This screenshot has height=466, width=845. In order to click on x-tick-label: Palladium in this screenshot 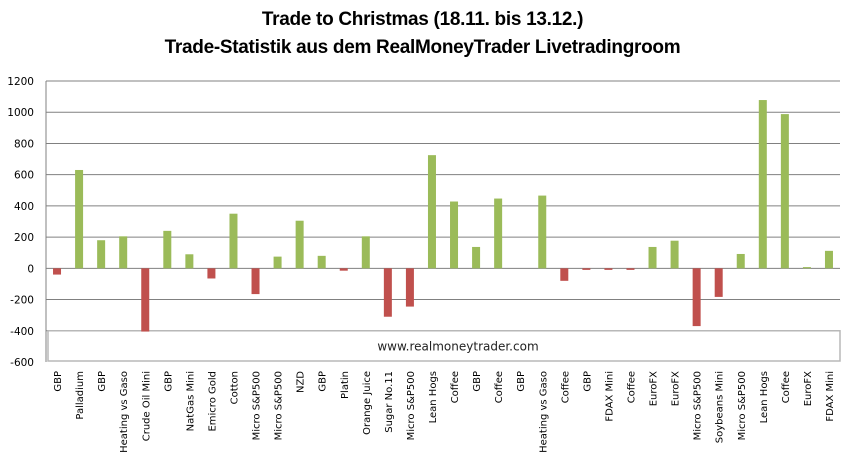, I will do `click(80, 395)`.